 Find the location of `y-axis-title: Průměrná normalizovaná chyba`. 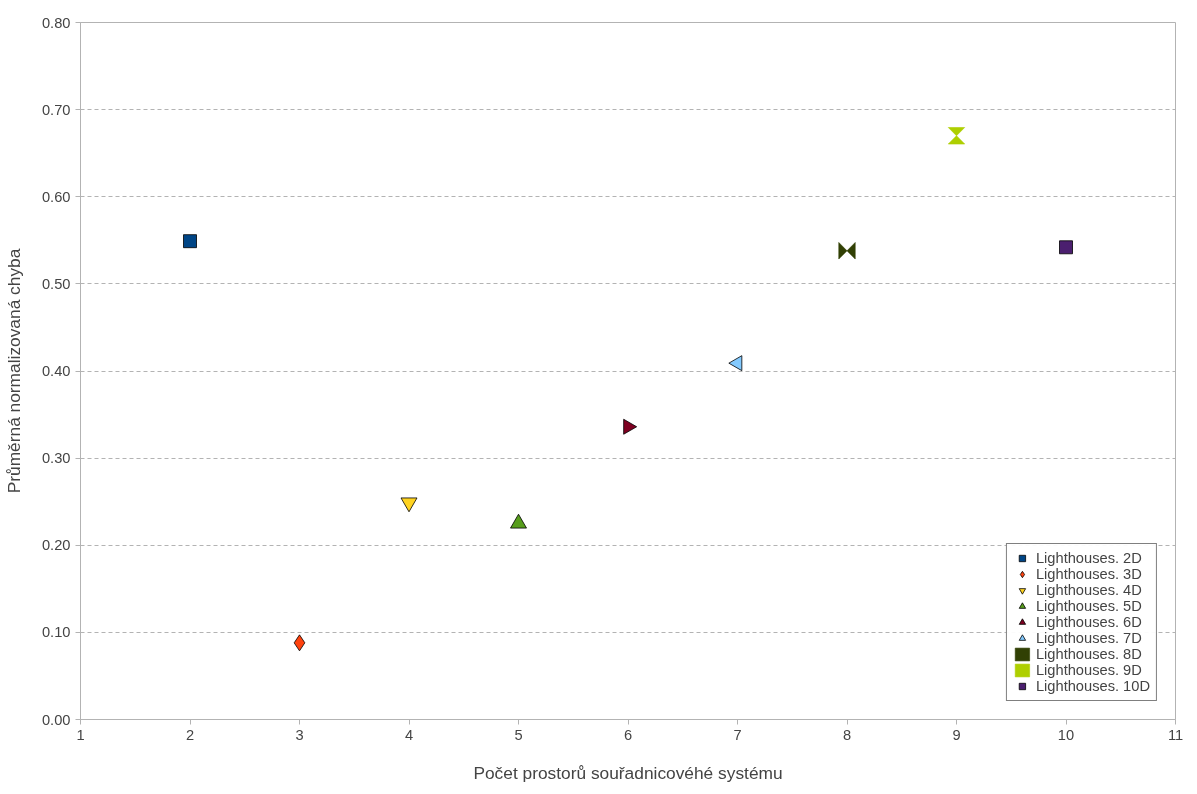

y-axis-title: Průměrná normalizovaná chyba is located at coordinates (13, 371).